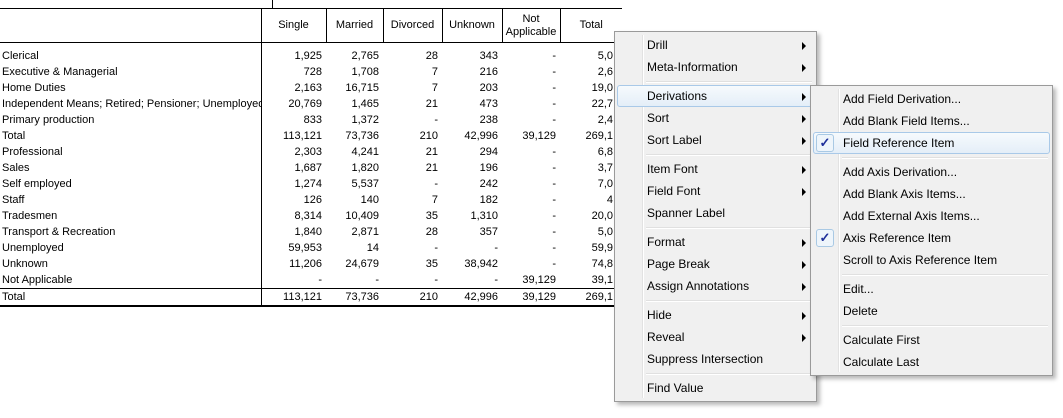  What do you see at coordinates (308, 168) in the screenshot?
I see `table-cell: 1,687` at bounding box center [308, 168].